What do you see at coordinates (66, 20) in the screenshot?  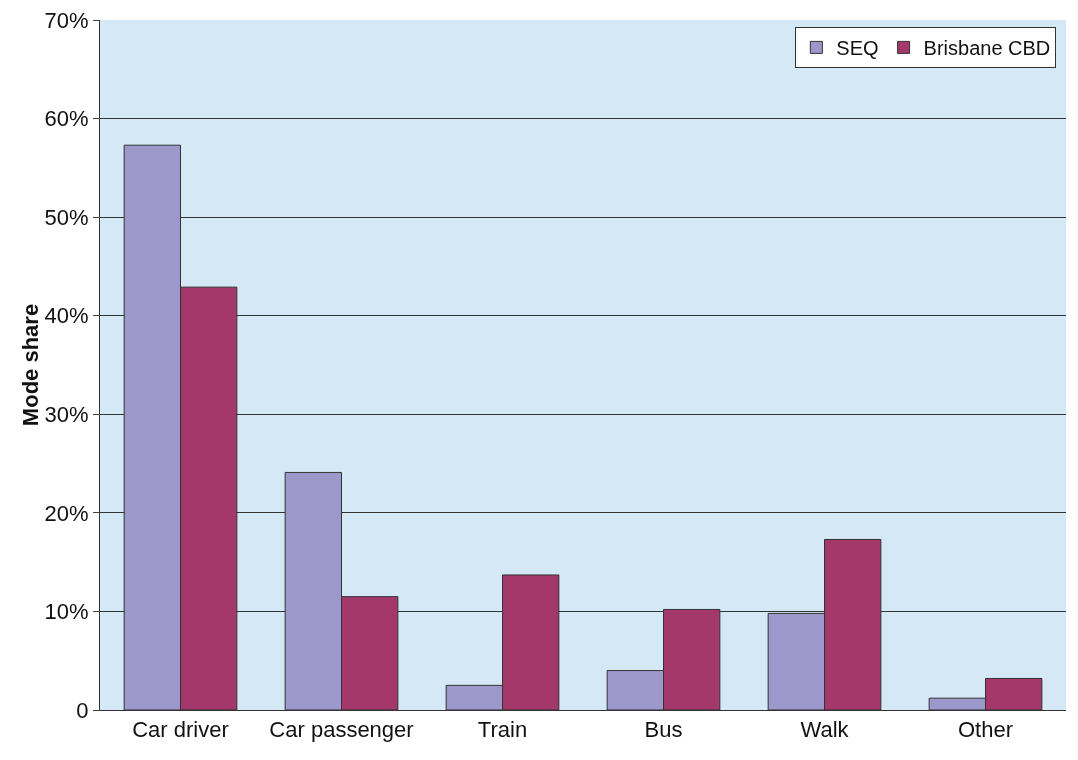 I see `y-tick-label: 70%` at bounding box center [66, 20].